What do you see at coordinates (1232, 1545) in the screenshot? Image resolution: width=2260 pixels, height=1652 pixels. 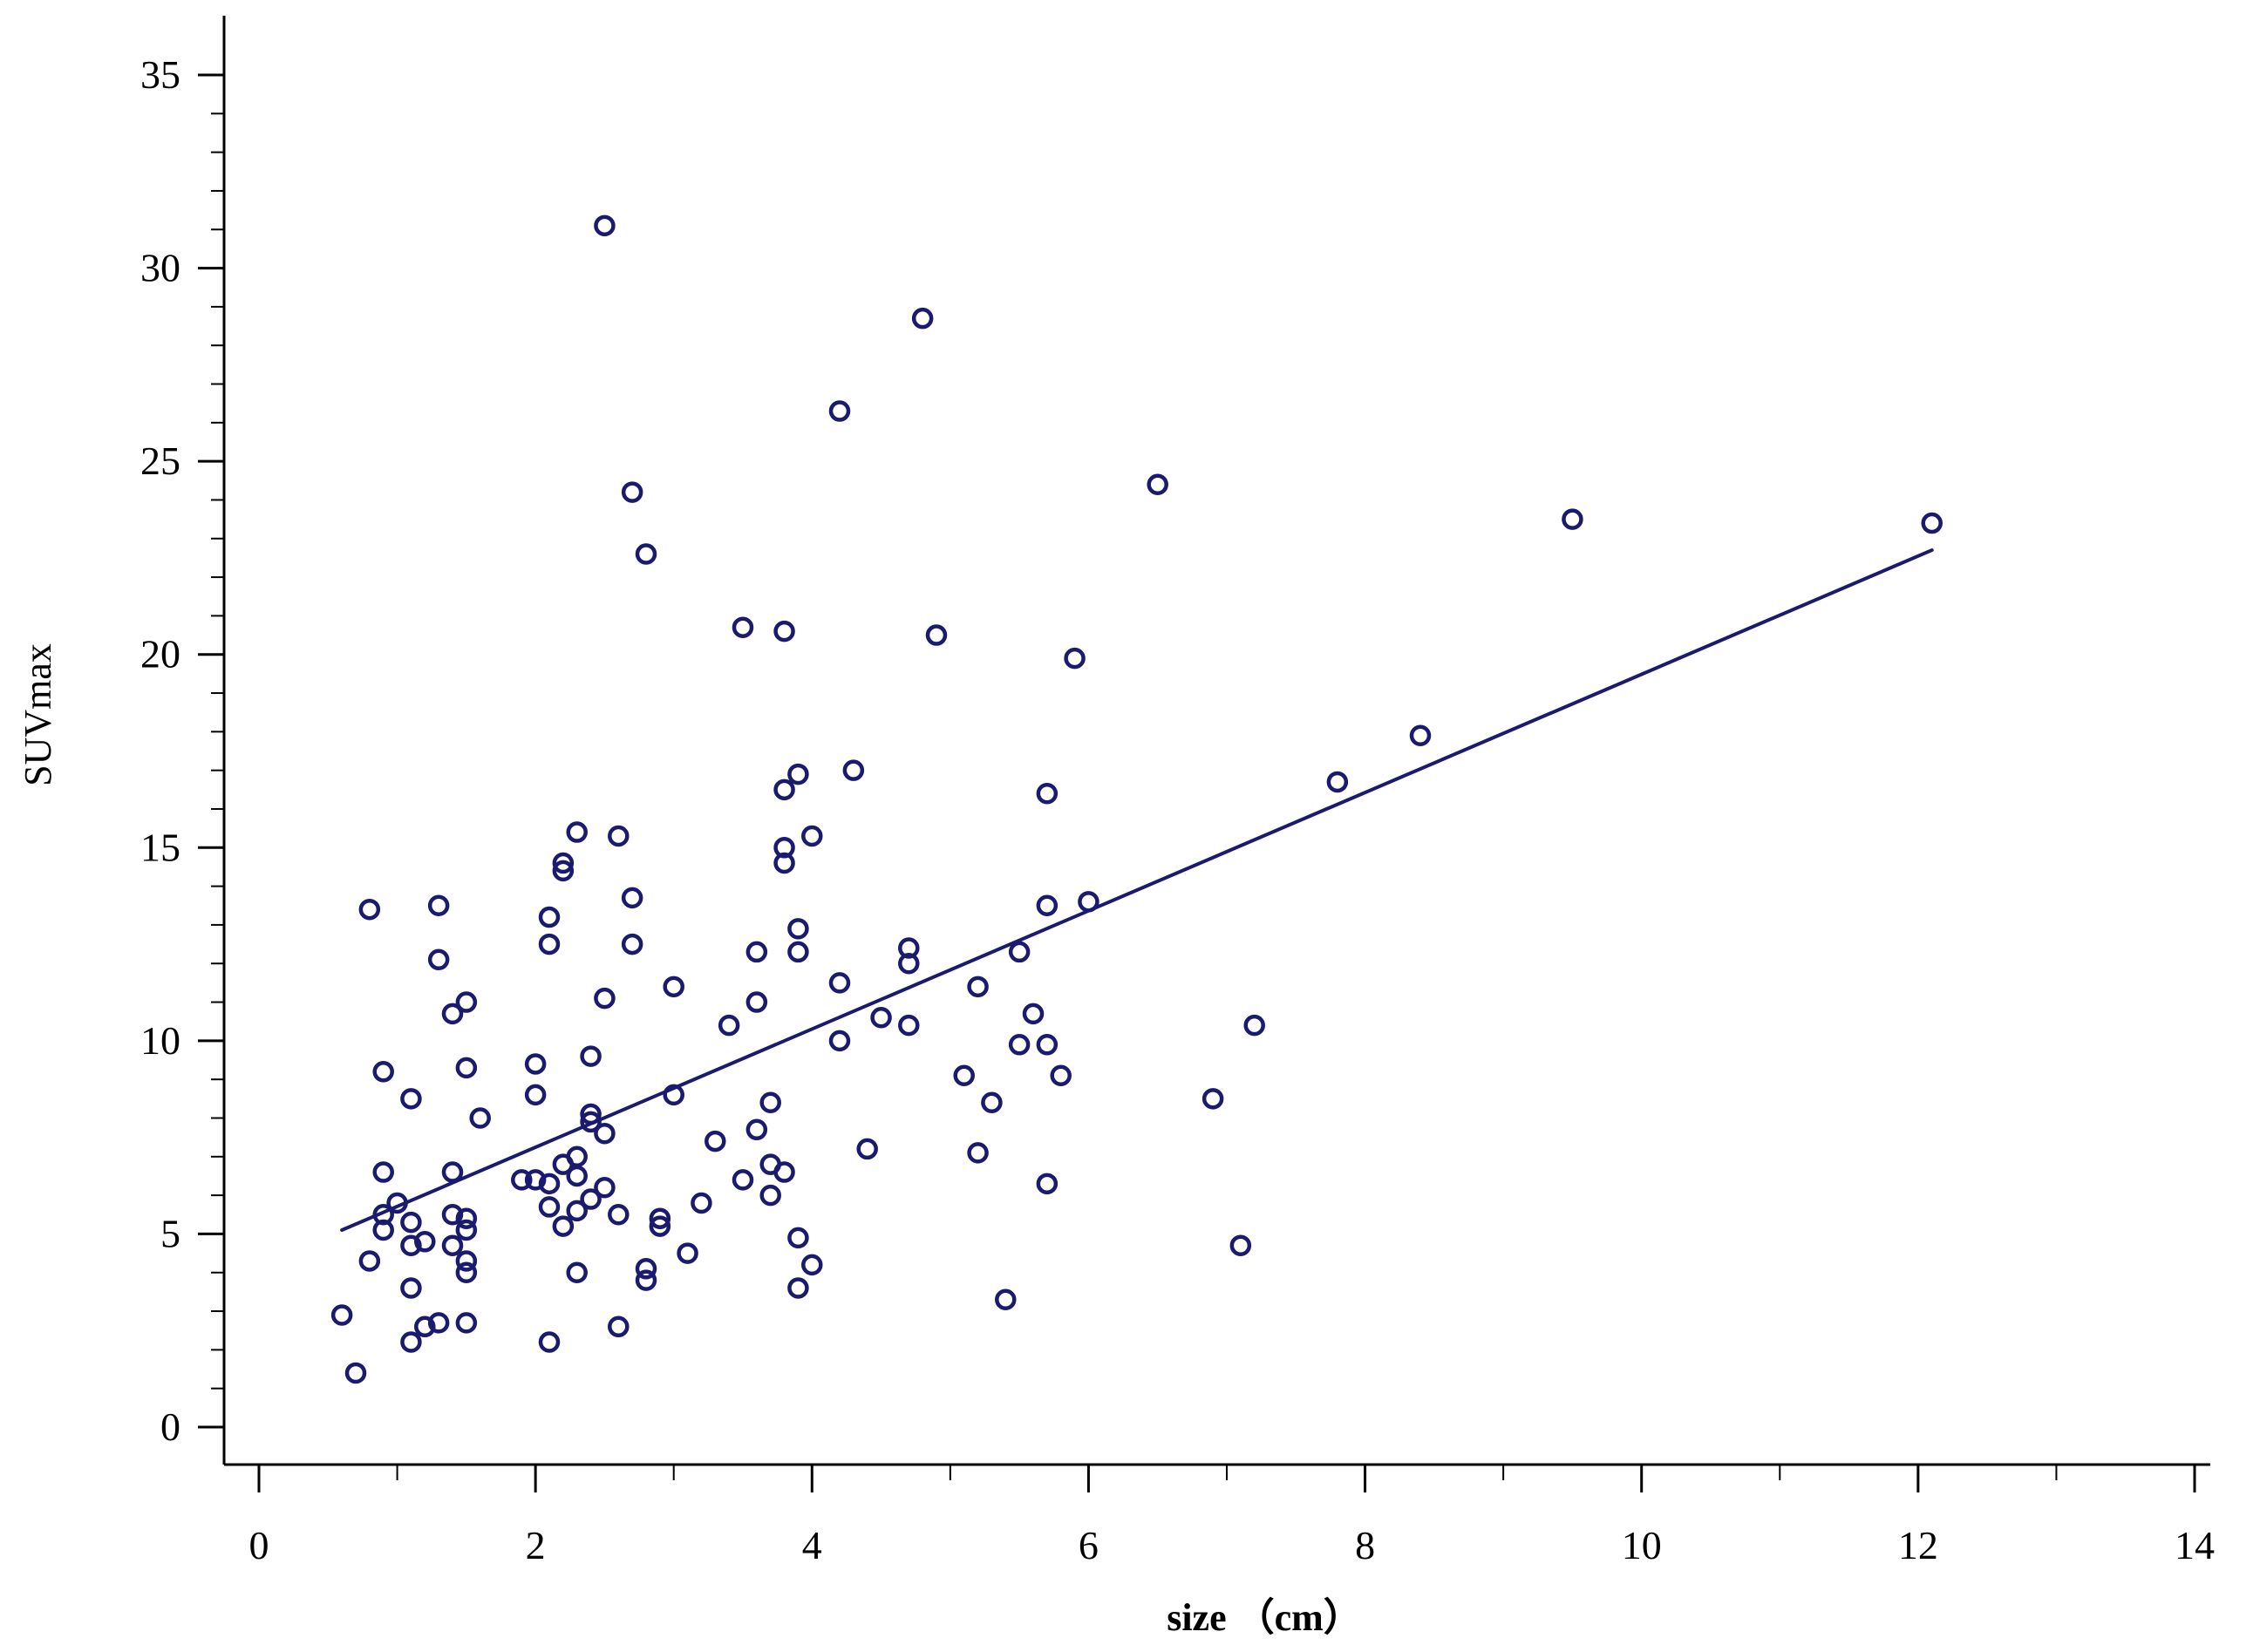 I see `x-tick-labels: 0 2 4 6 8 10 12 14` at bounding box center [1232, 1545].